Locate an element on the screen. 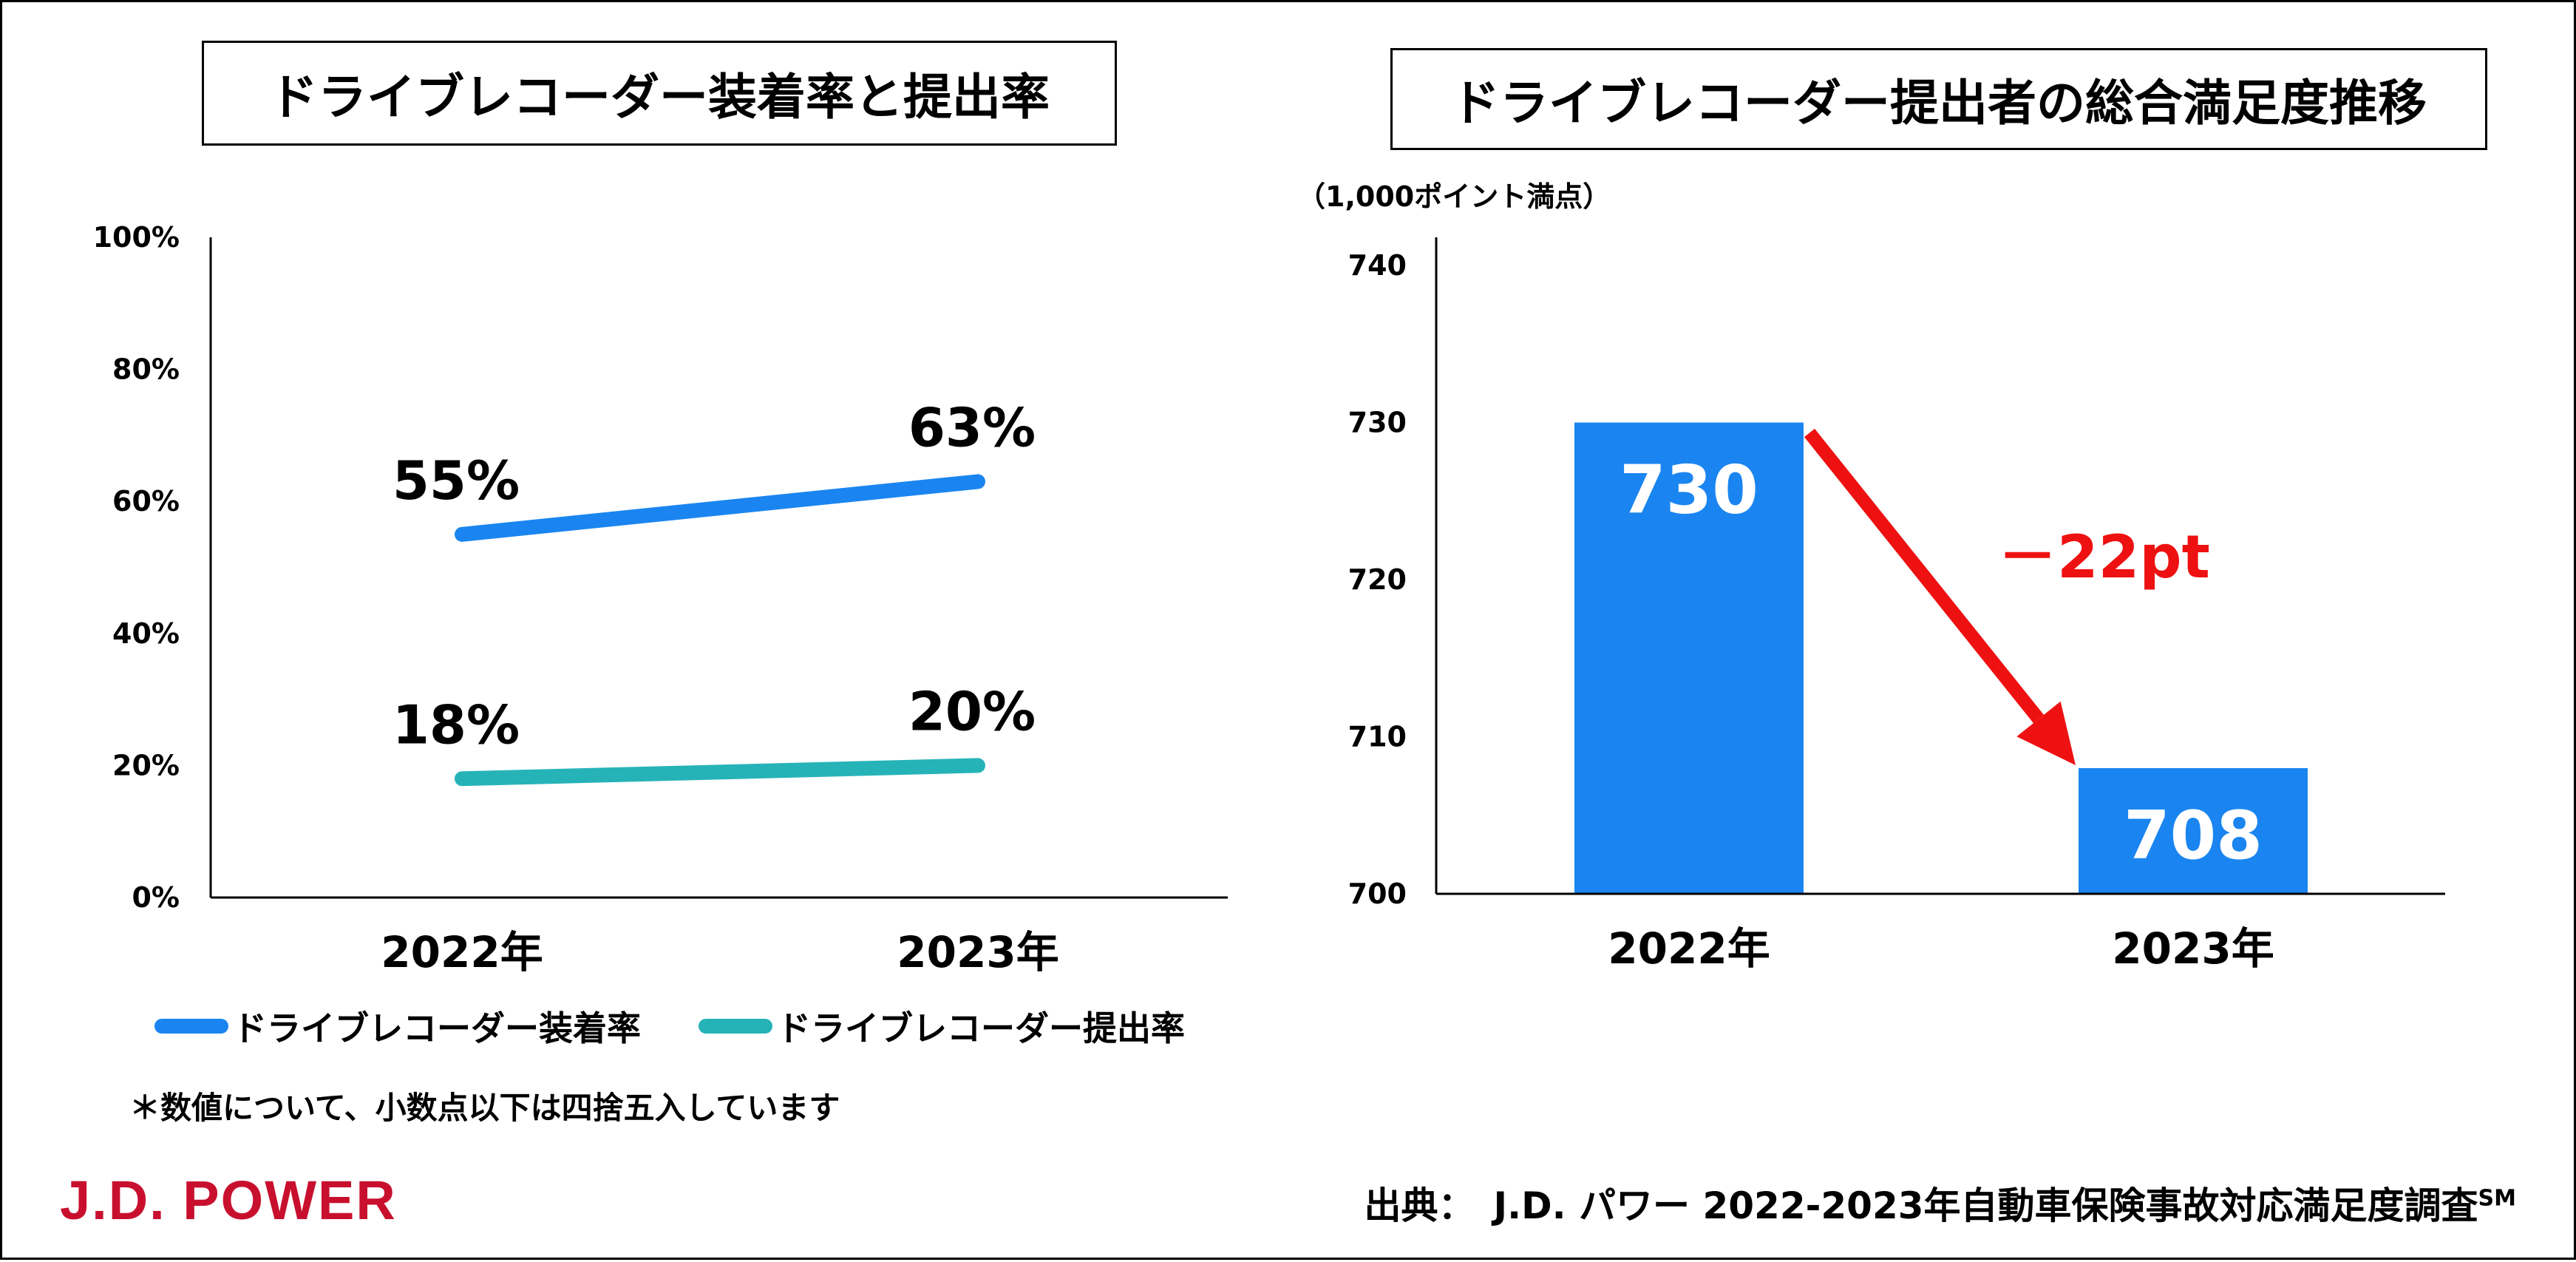 This screenshot has height=1262, width=2576. right-y-tick-label: 730 is located at coordinates (1377, 423).